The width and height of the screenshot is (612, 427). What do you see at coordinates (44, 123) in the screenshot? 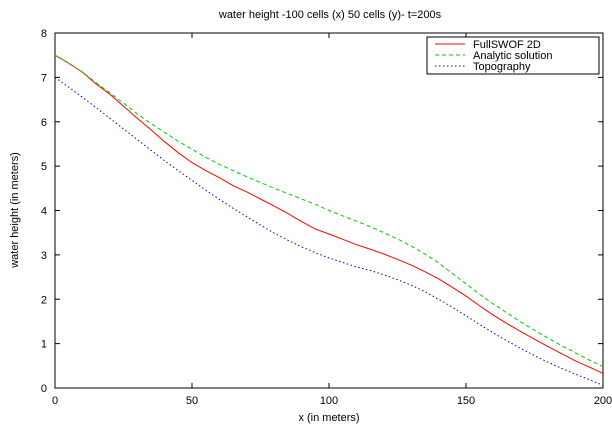
I see `y-tick-label: 6` at bounding box center [44, 123].